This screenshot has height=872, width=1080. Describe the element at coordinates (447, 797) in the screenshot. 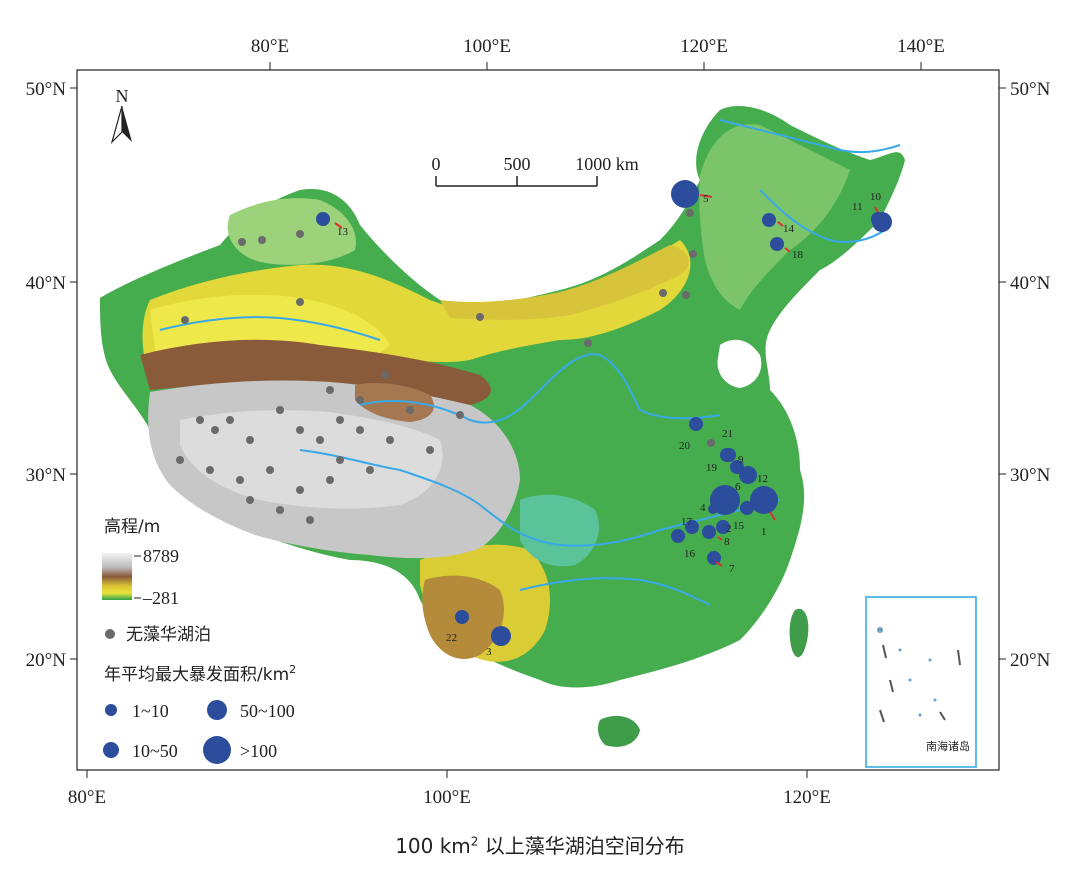

I see `bottom-lon-100: 100°E` at that location.